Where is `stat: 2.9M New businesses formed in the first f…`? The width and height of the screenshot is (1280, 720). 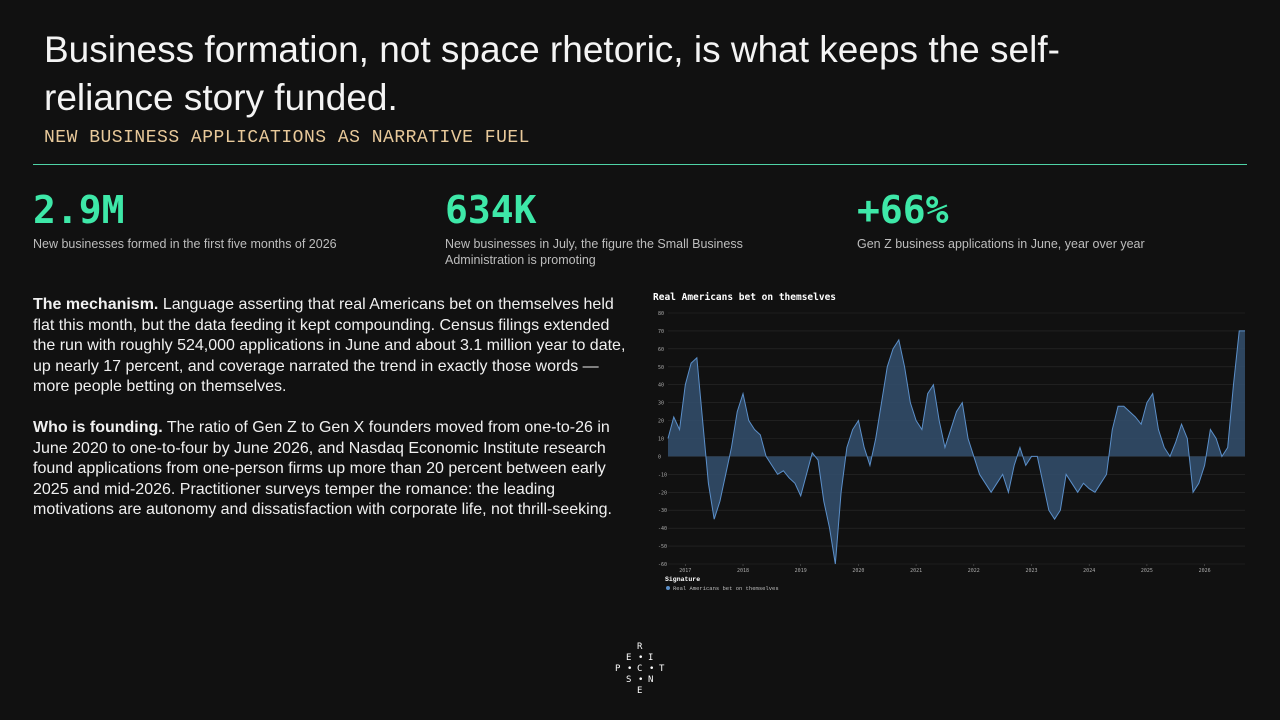 stat: 2.9M New businesses formed in the first f… is located at coordinates (203, 220).